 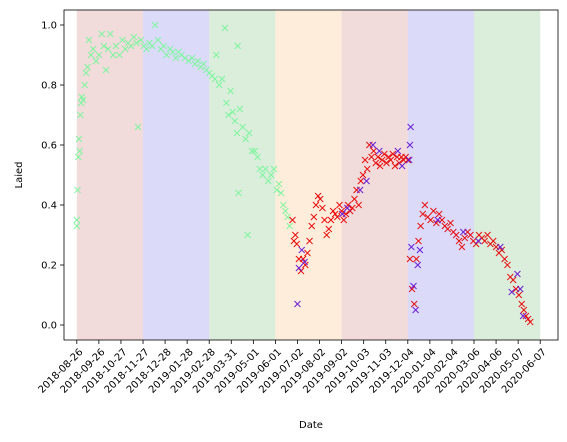 What do you see at coordinates (52, 176) in the screenshot?
I see `y-axis-ticks: 0.0 0.2 0.4 0.6 0.8 1.0` at bounding box center [52, 176].